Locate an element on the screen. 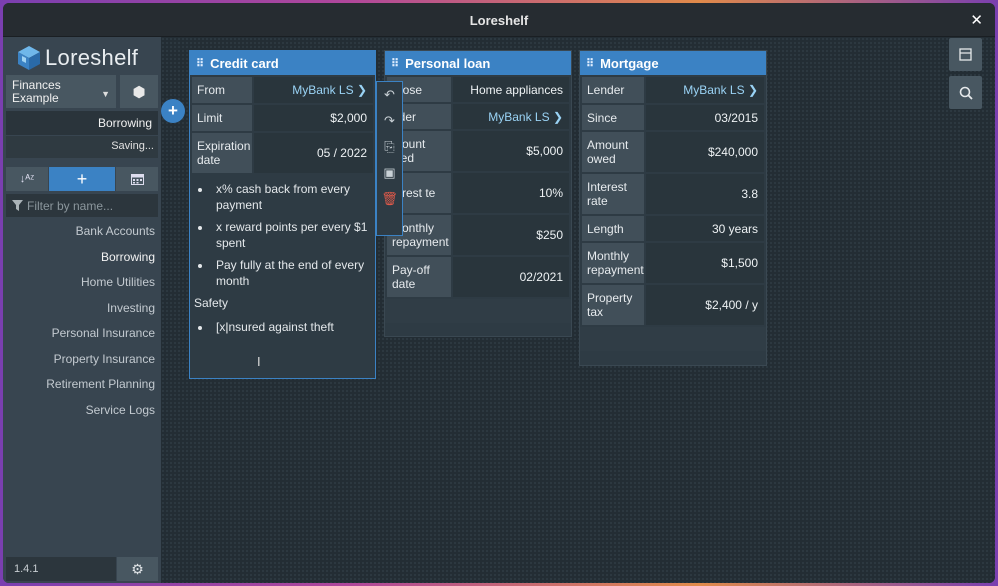 The width and height of the screenshot is (998, 586). app-name: Loreshelf is located at coordinates (92, 57).